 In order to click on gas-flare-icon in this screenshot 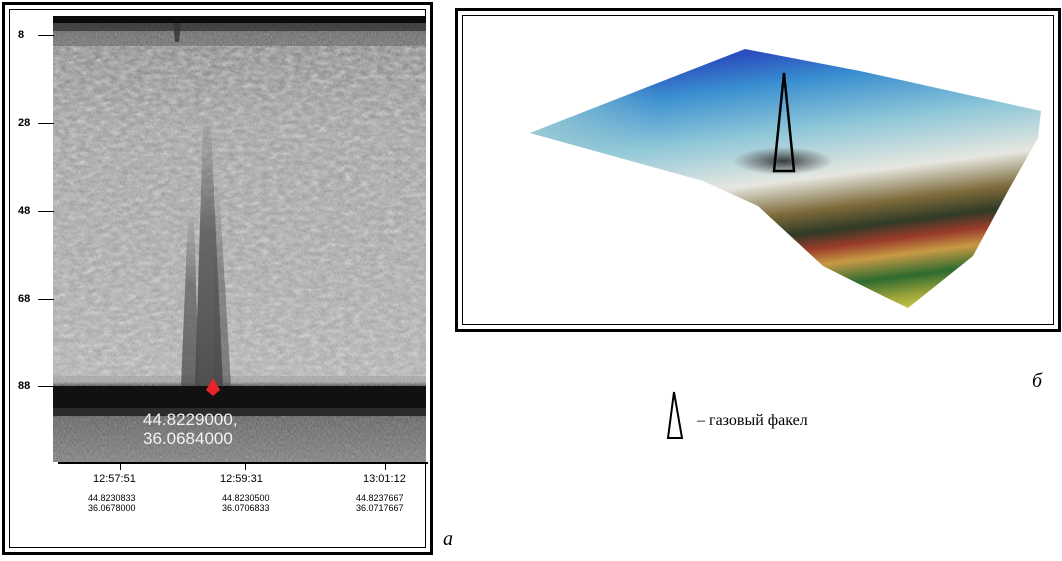, I will do `click(675, 415)`.